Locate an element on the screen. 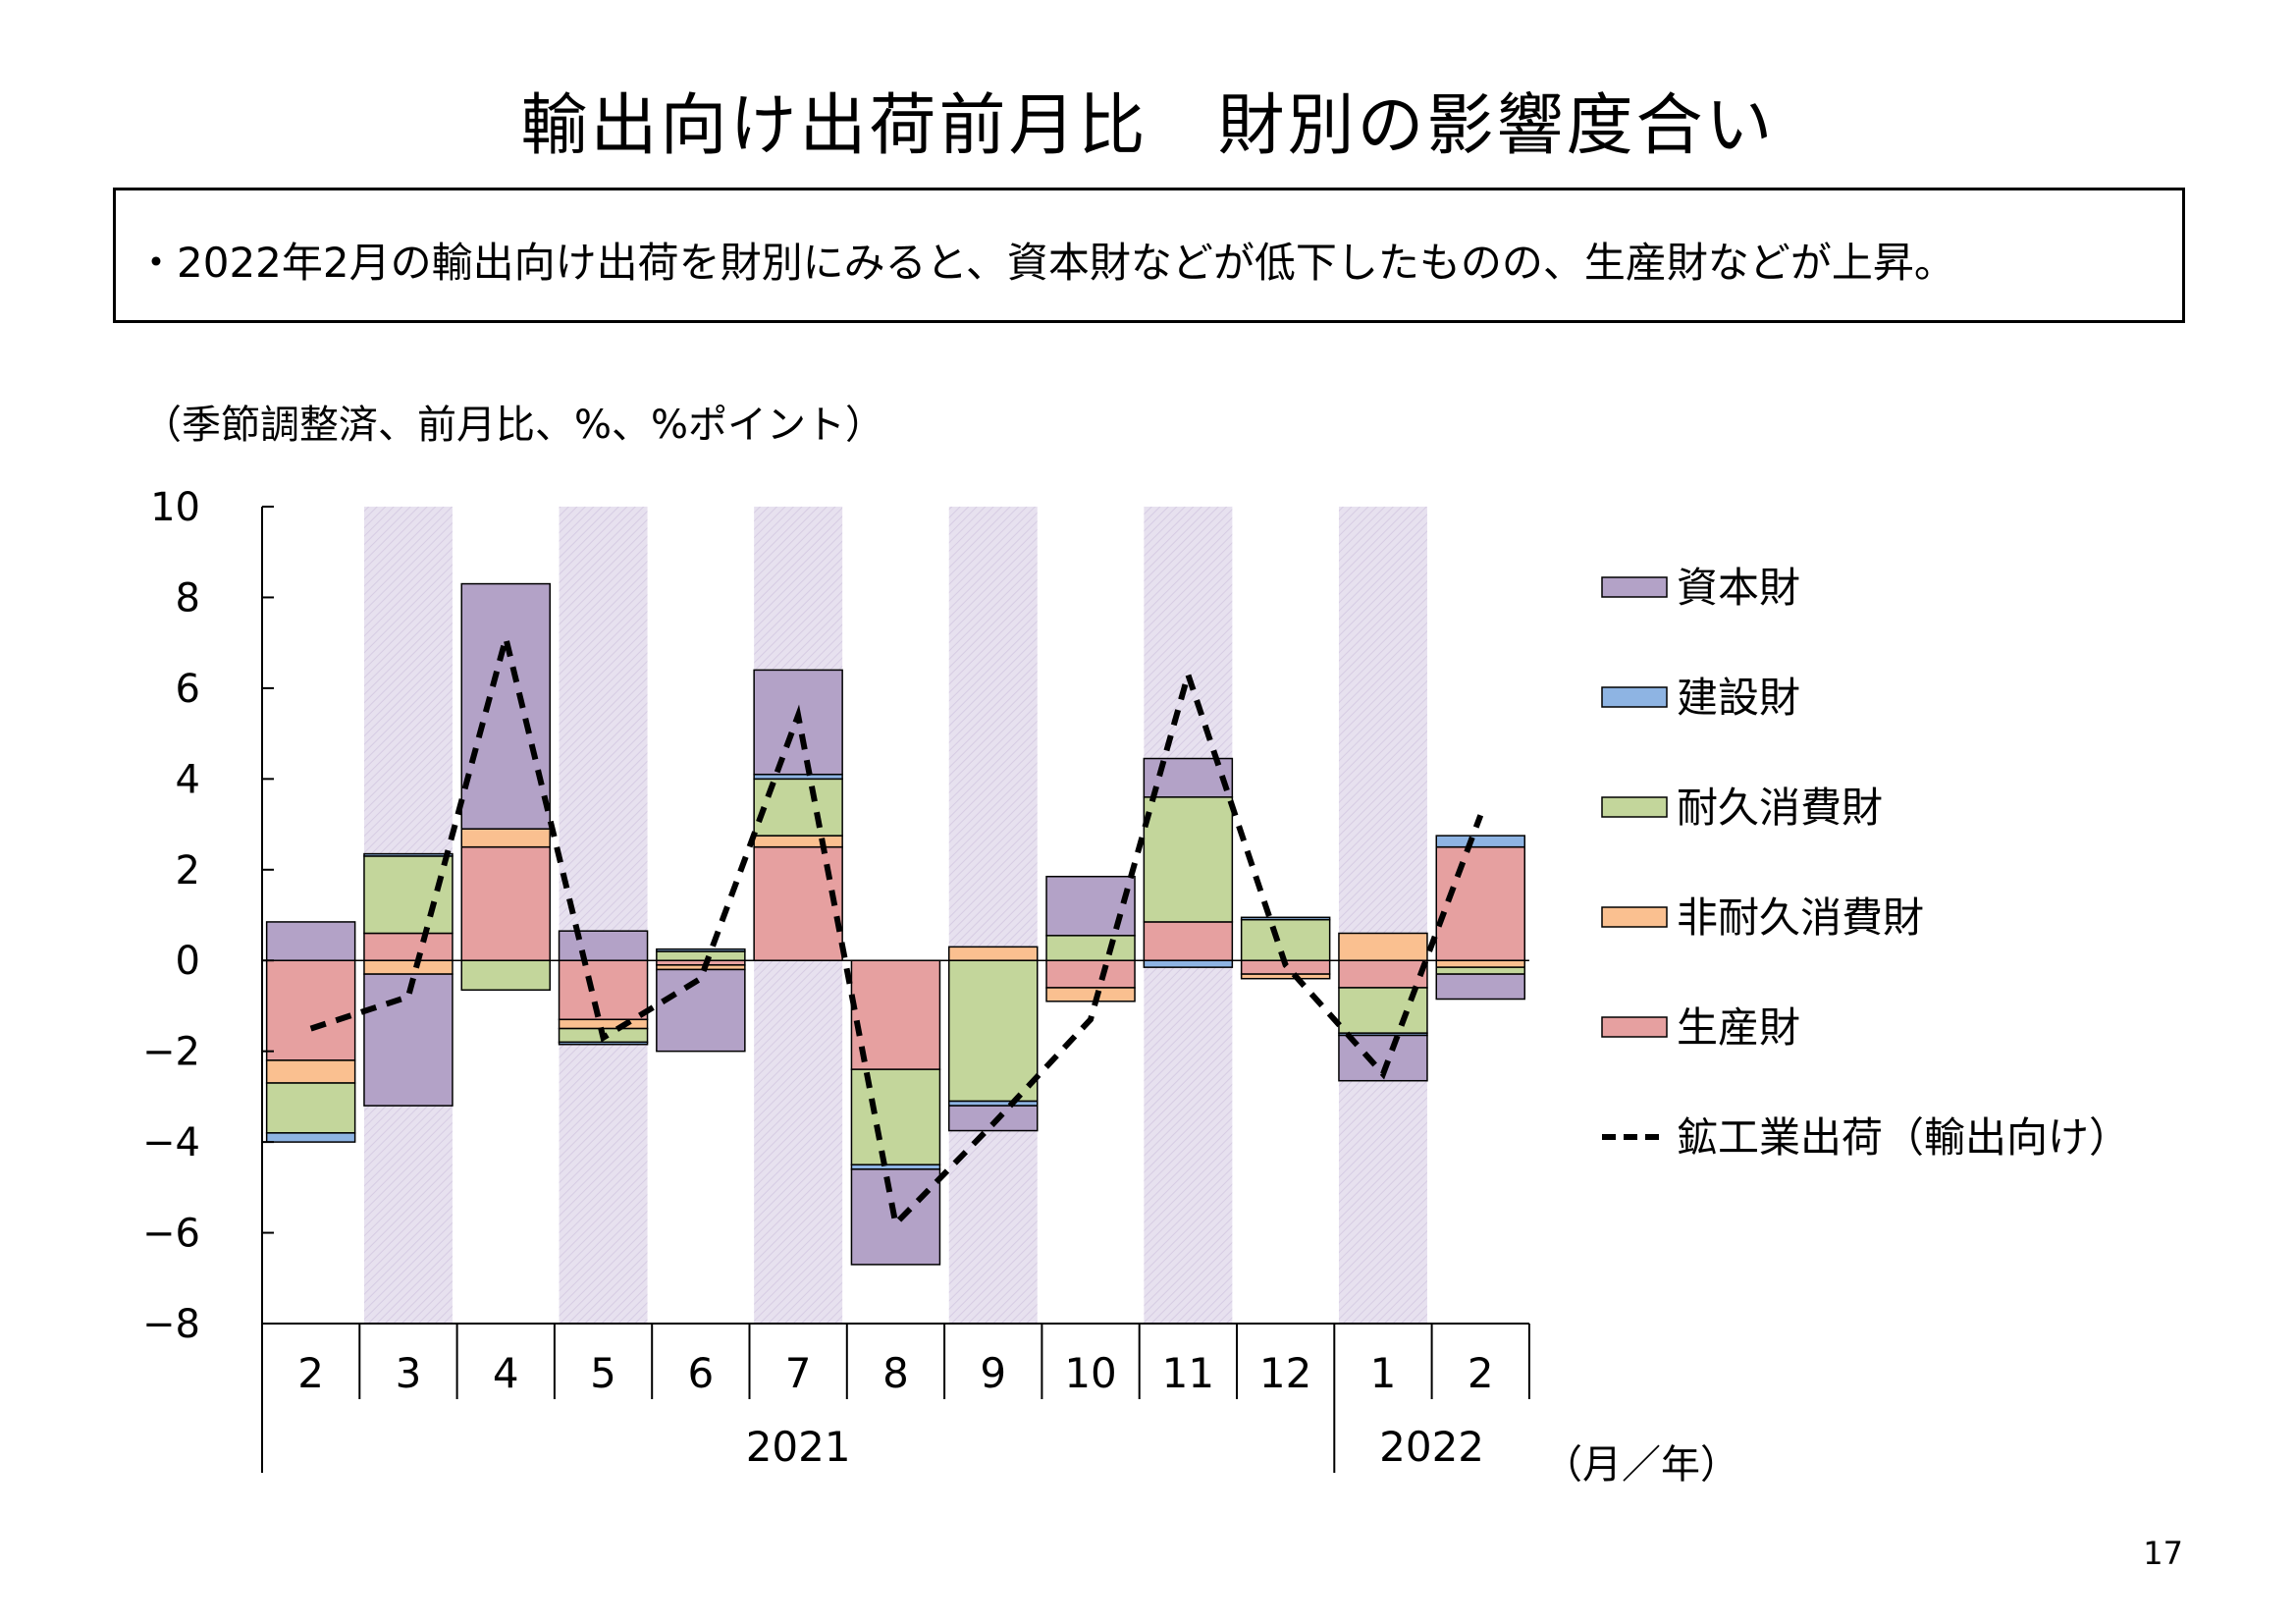 This screenshot has width=2296, height=1624. page-title: 輸出向け出荷前月比 財別の影響度合い is located at coordinates (1148, 126).